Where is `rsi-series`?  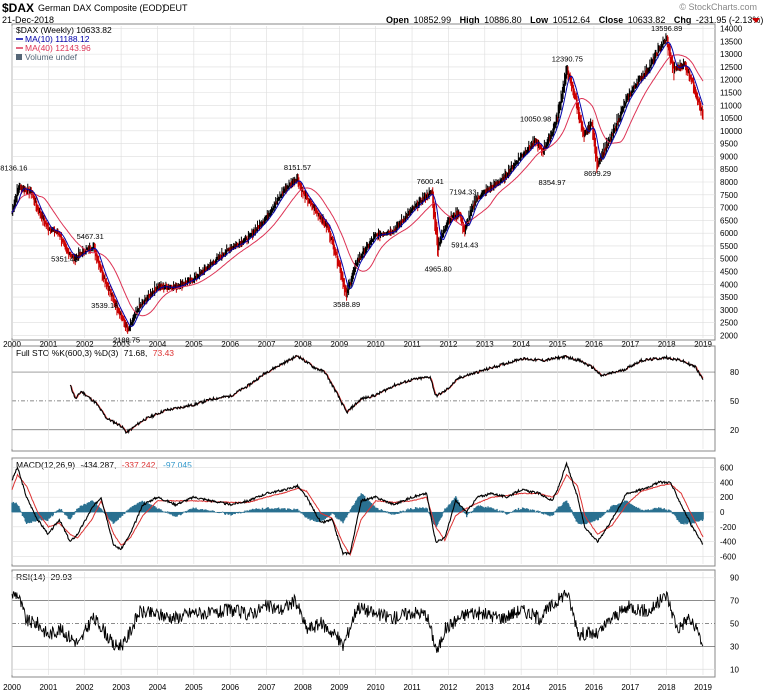 rsi-series is located at coordinates (357, 621).